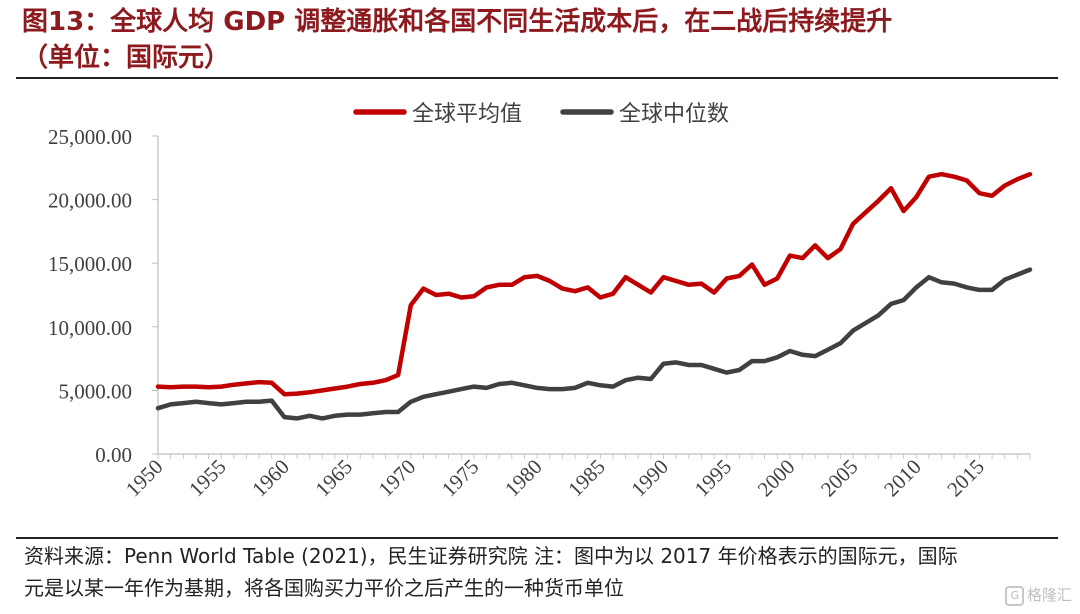 This screenshot has width=1080, height=614. Describe the element at coordinates (1049, 595) in the screenshot. I see `watermark-text: 格隆汇` at that location.